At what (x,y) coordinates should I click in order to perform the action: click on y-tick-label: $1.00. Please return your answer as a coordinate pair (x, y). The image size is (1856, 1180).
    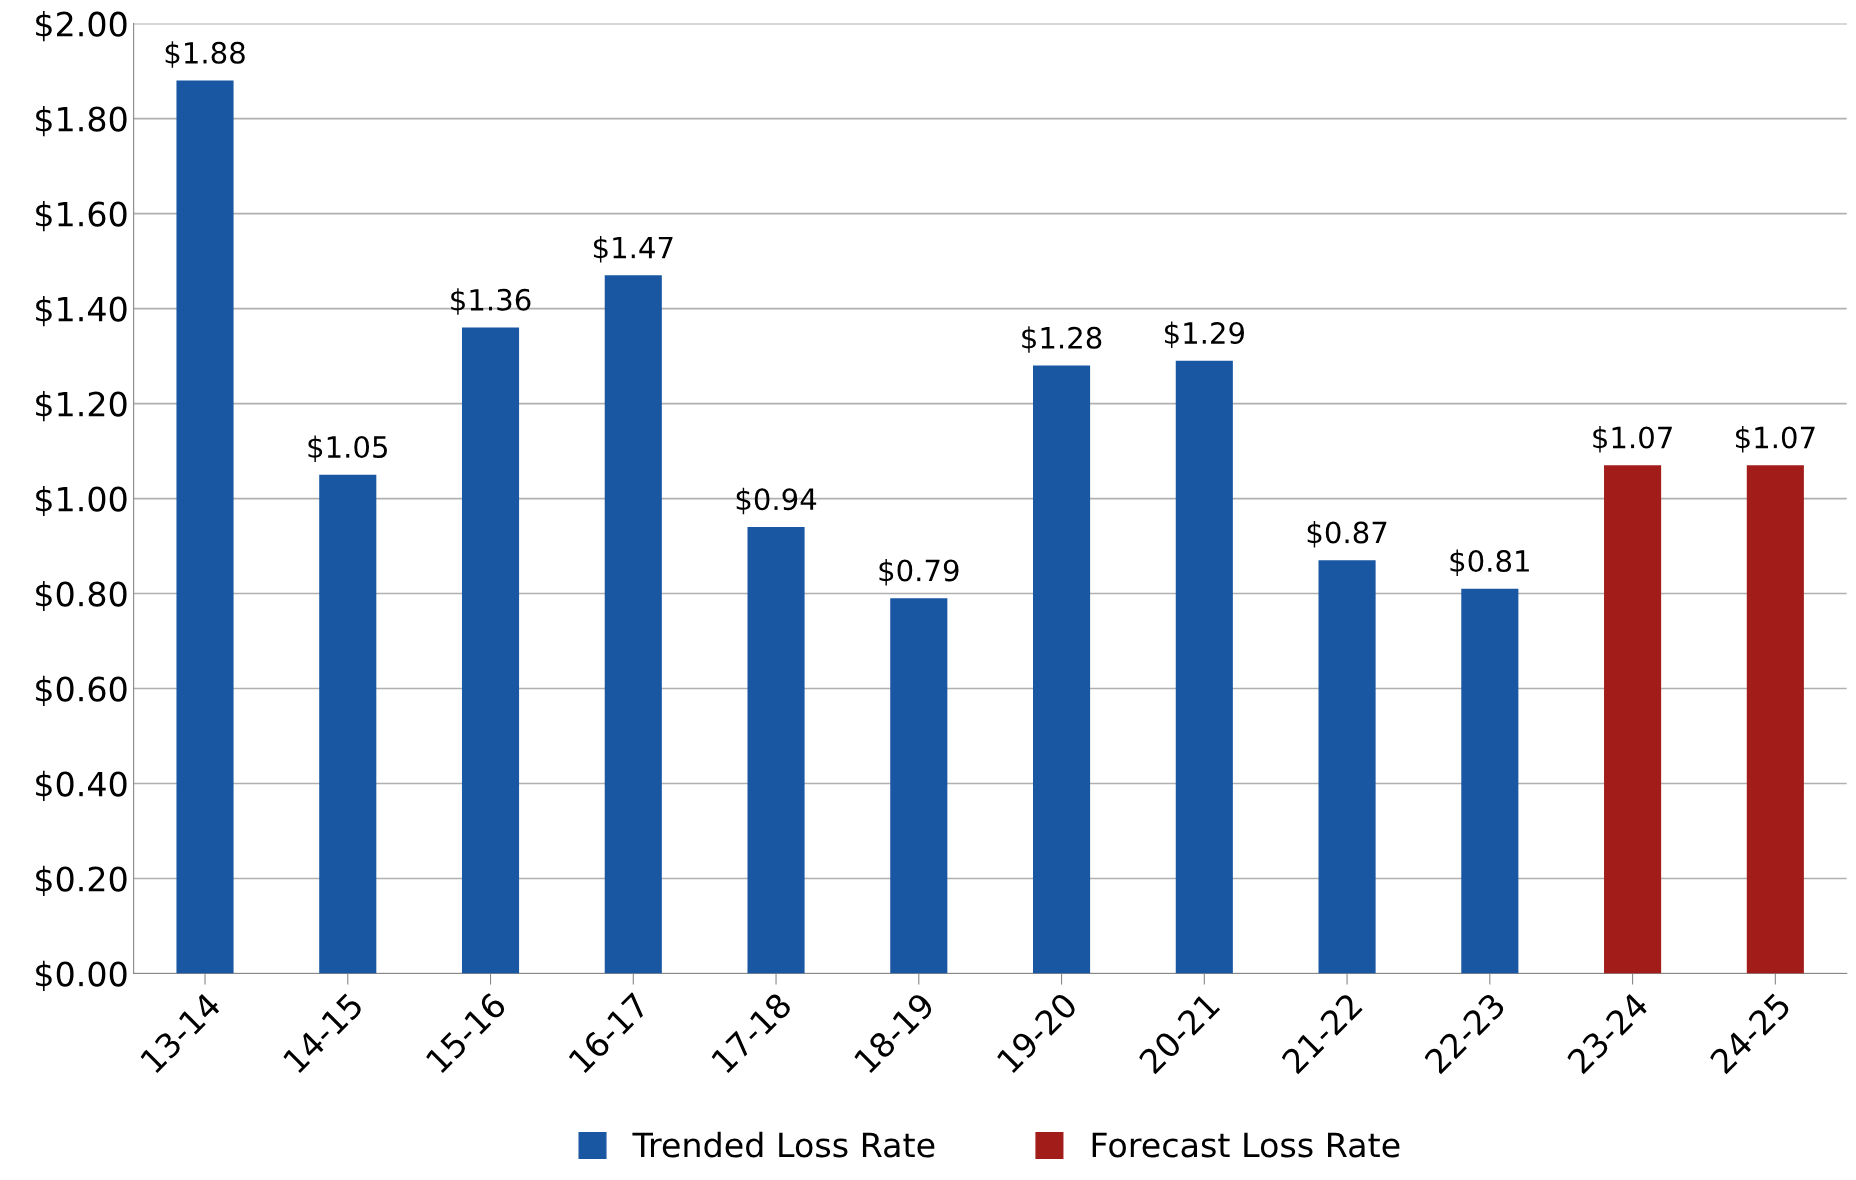
    Looking at the image, I should click on (81, 501).